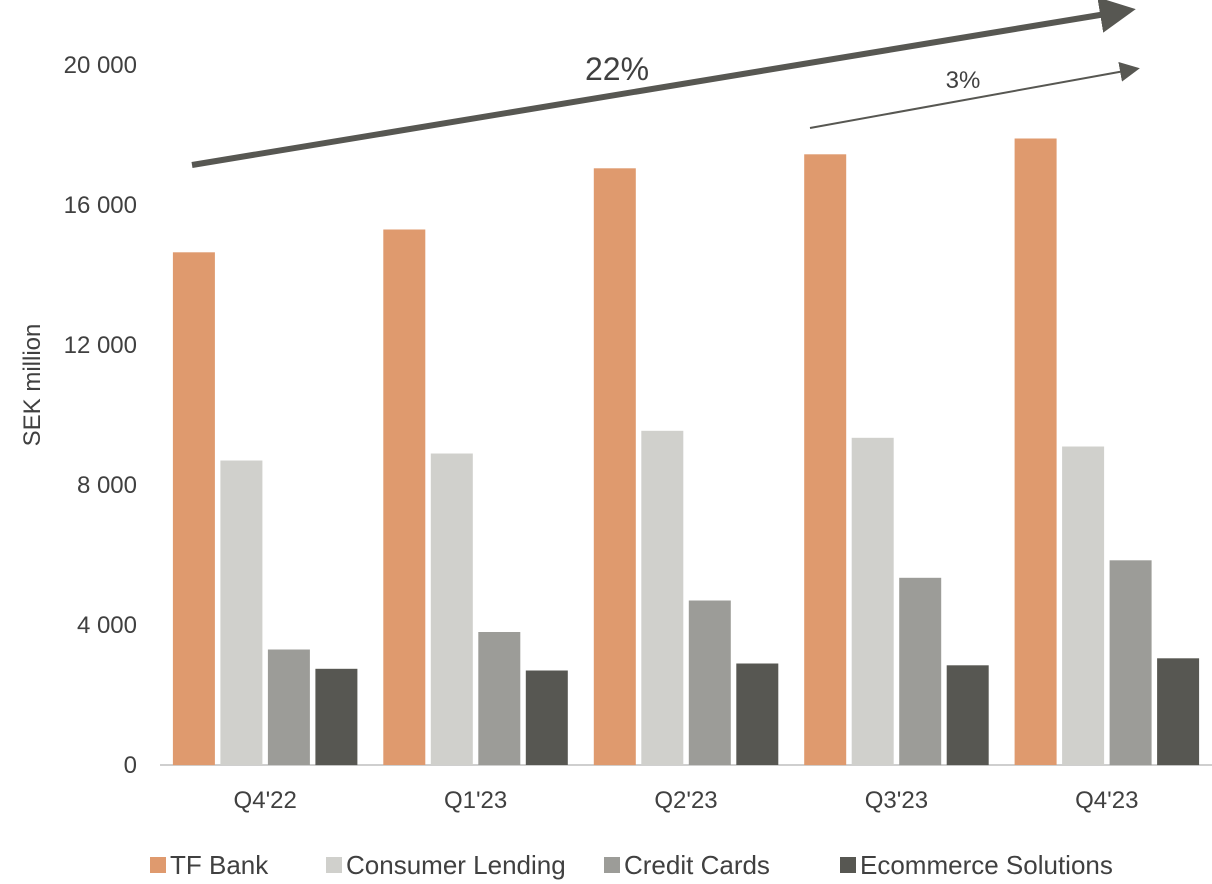  I want to click on legend-label: Ecommerce Solutions, so click(986, 865).